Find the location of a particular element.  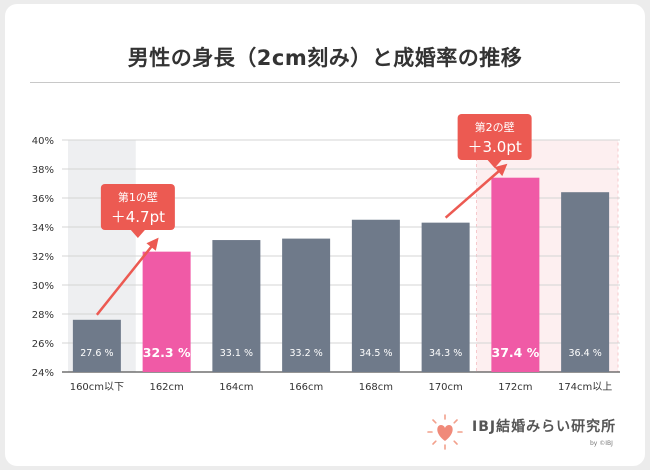

title-divider is located at coordinates (325, 82).